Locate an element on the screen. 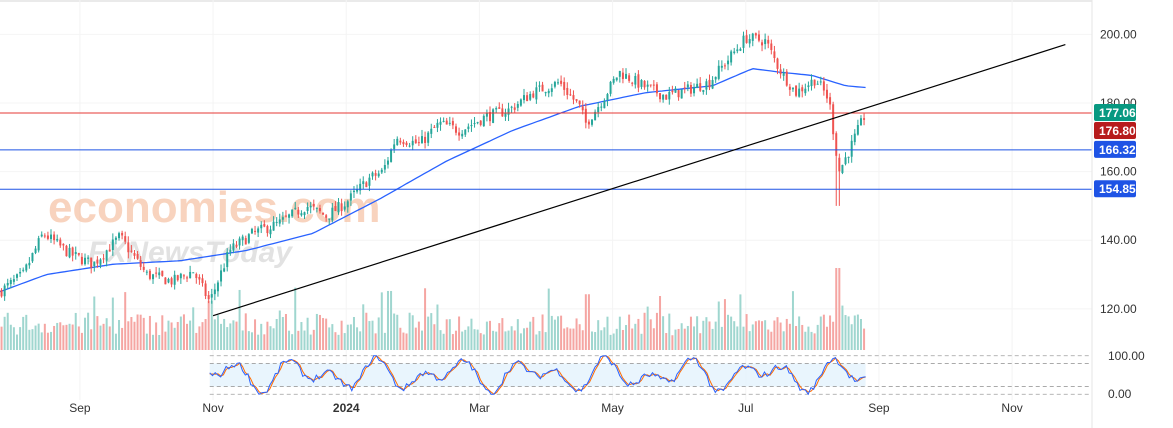  price-badge-box is located at coordinates (1115, 131).